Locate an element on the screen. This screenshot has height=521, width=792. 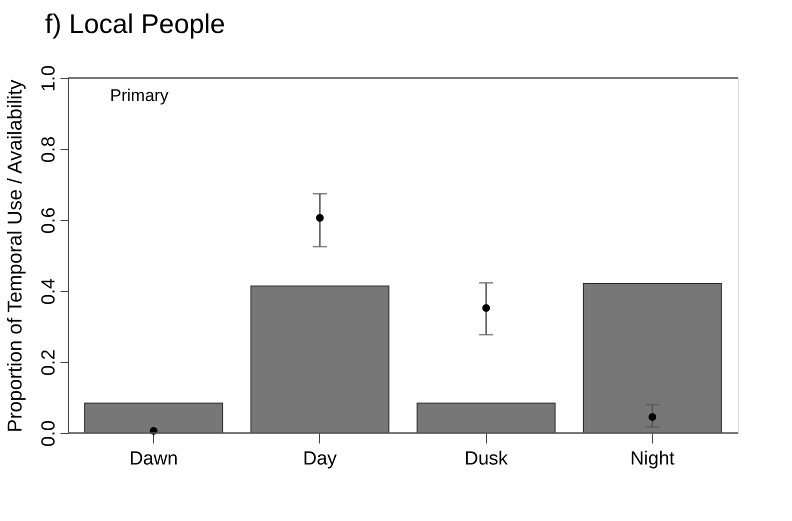
chart-title: f) Local People is located at coordinates (135, 23).